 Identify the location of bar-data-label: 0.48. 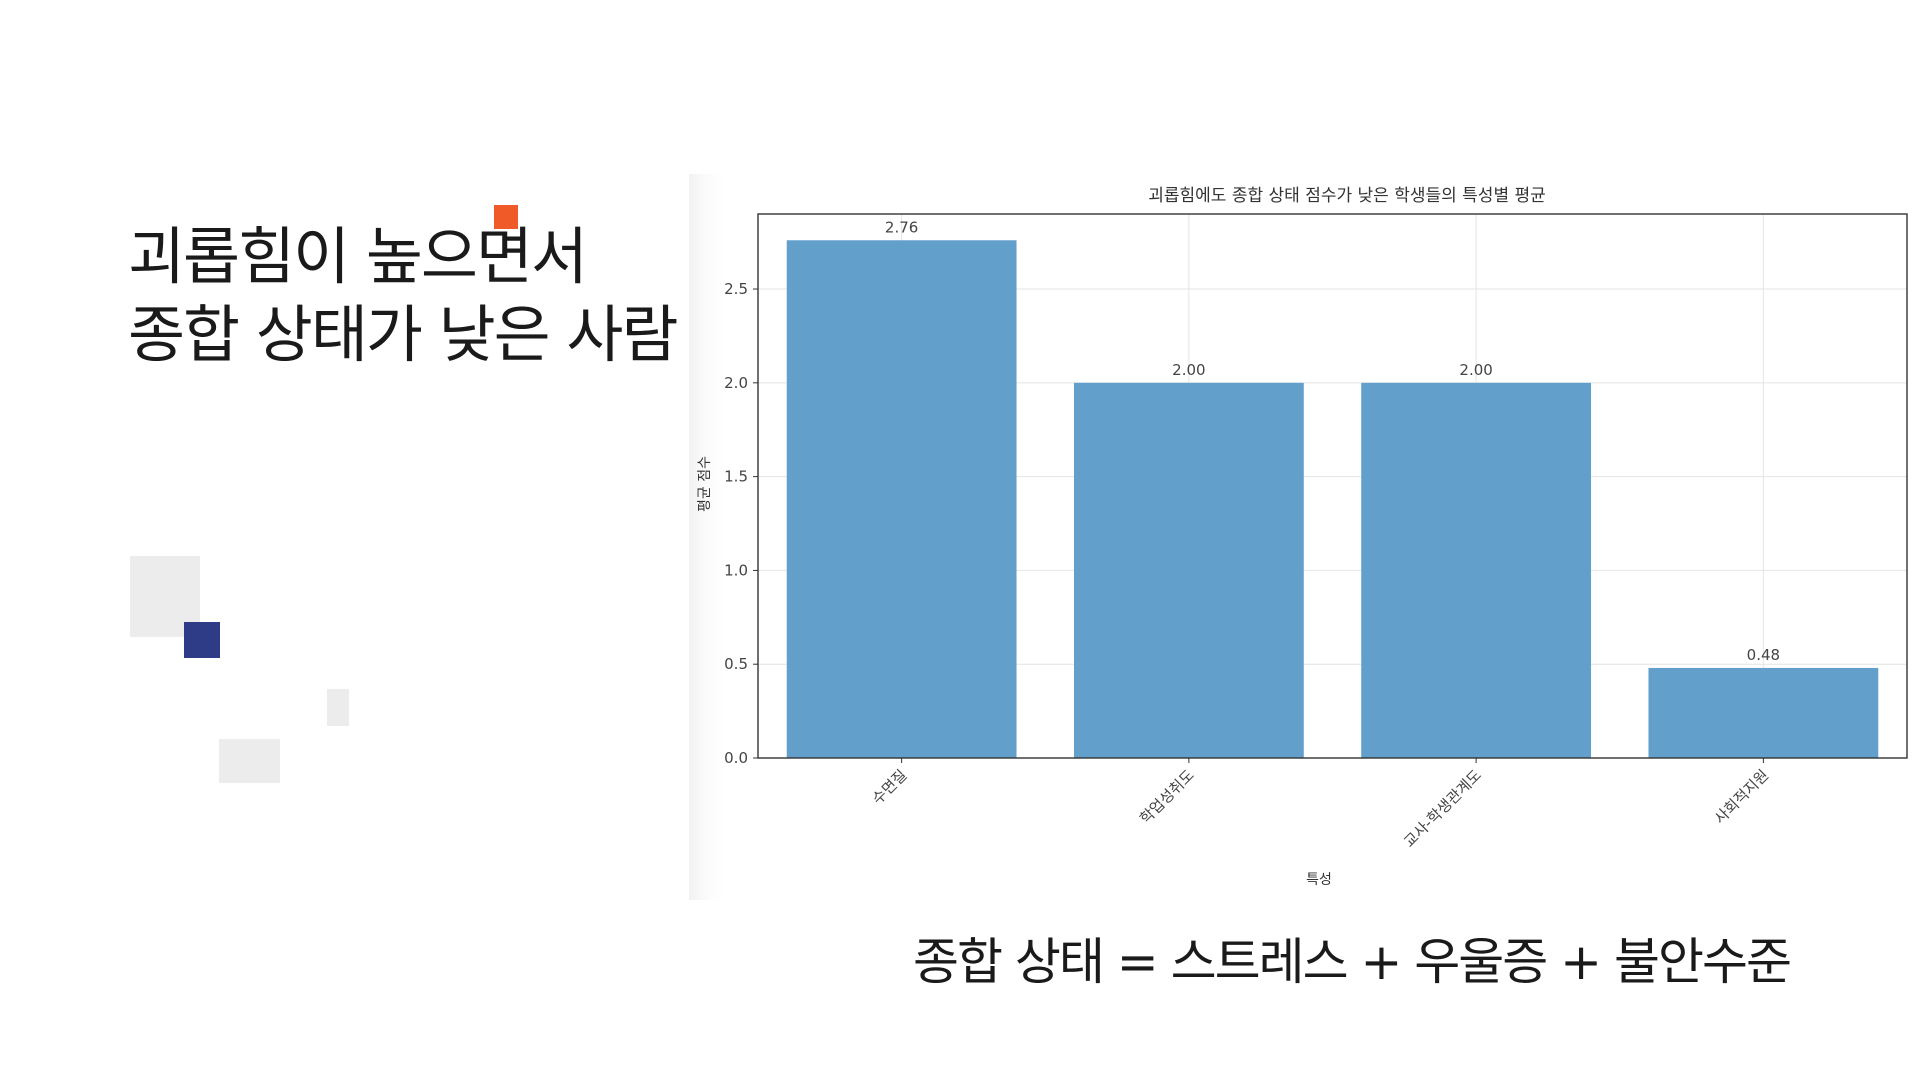
(1763, 655).